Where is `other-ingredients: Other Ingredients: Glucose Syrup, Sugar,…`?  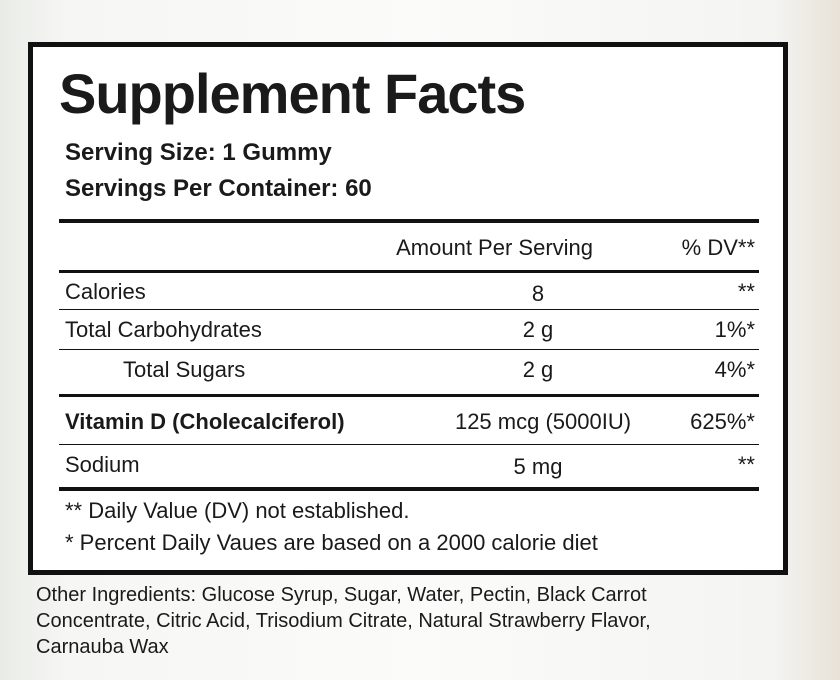 other-ingredients: Other Ingredients: Glucose Syrup, Sugar,… is located at coordinates (341, 595).